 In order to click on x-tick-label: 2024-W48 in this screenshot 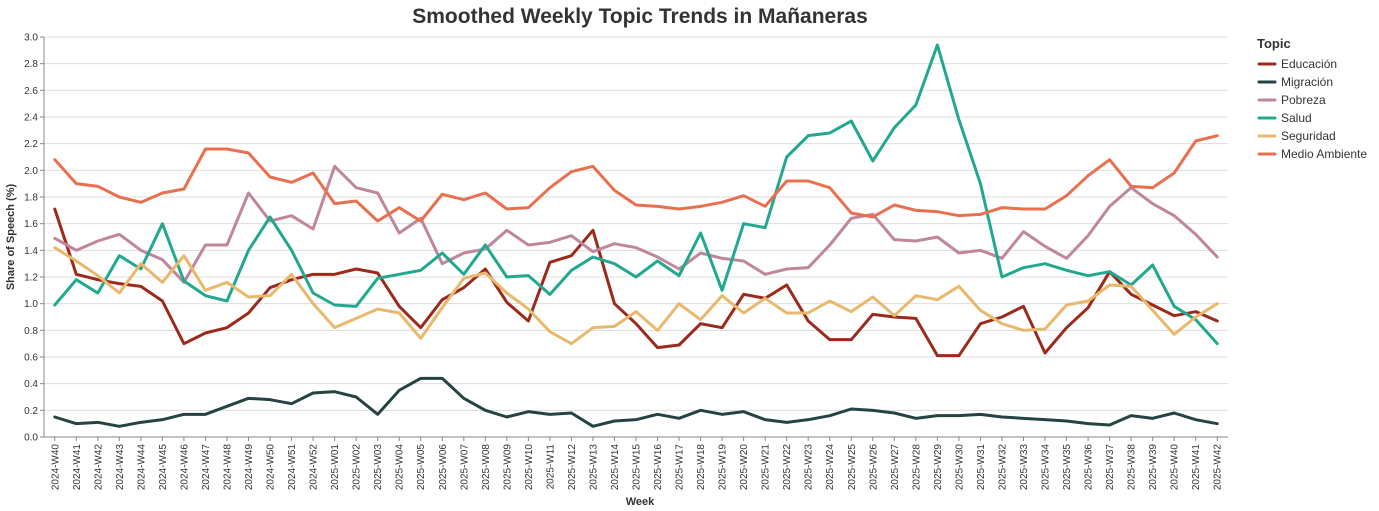, I will do `click(227, 467)`.